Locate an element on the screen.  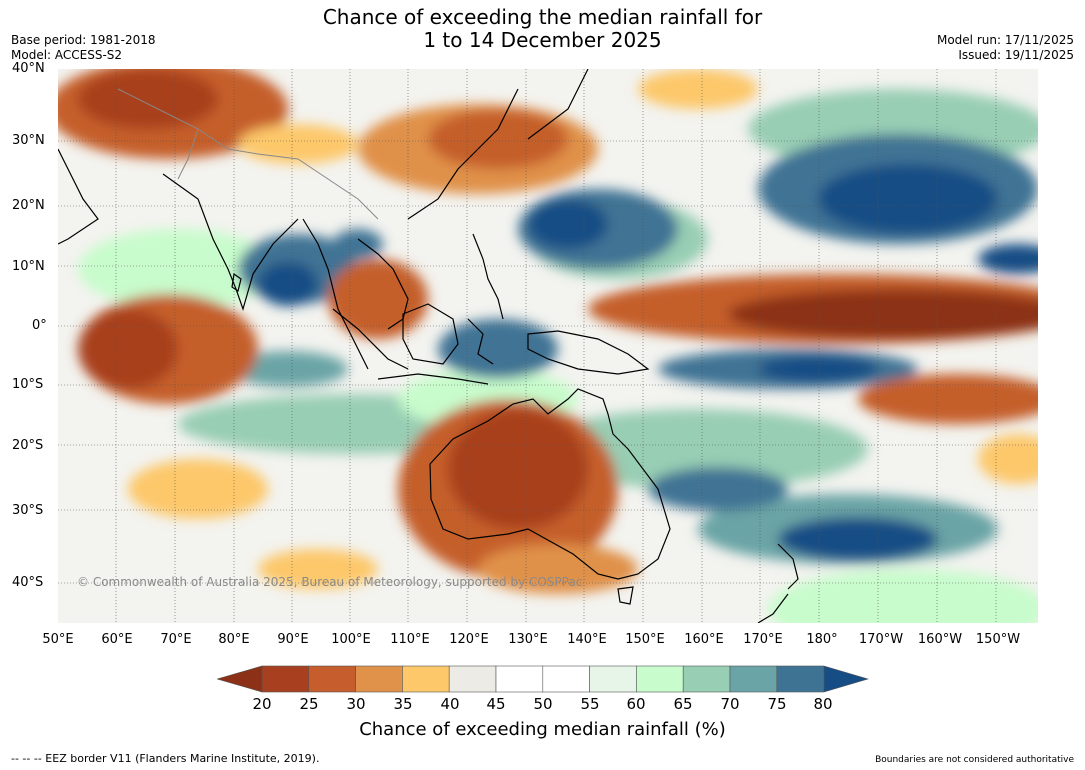
borneo-coast is located at coordinates (430, 334).